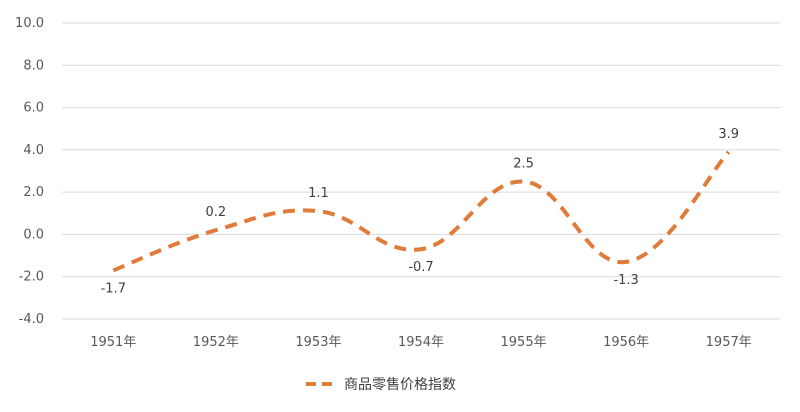 The image size is (800, 412). What do you see at coordinates (31, 277) in the screenshot?
I see `y-tick-label: -2.0` at bounding box center [31, 277].